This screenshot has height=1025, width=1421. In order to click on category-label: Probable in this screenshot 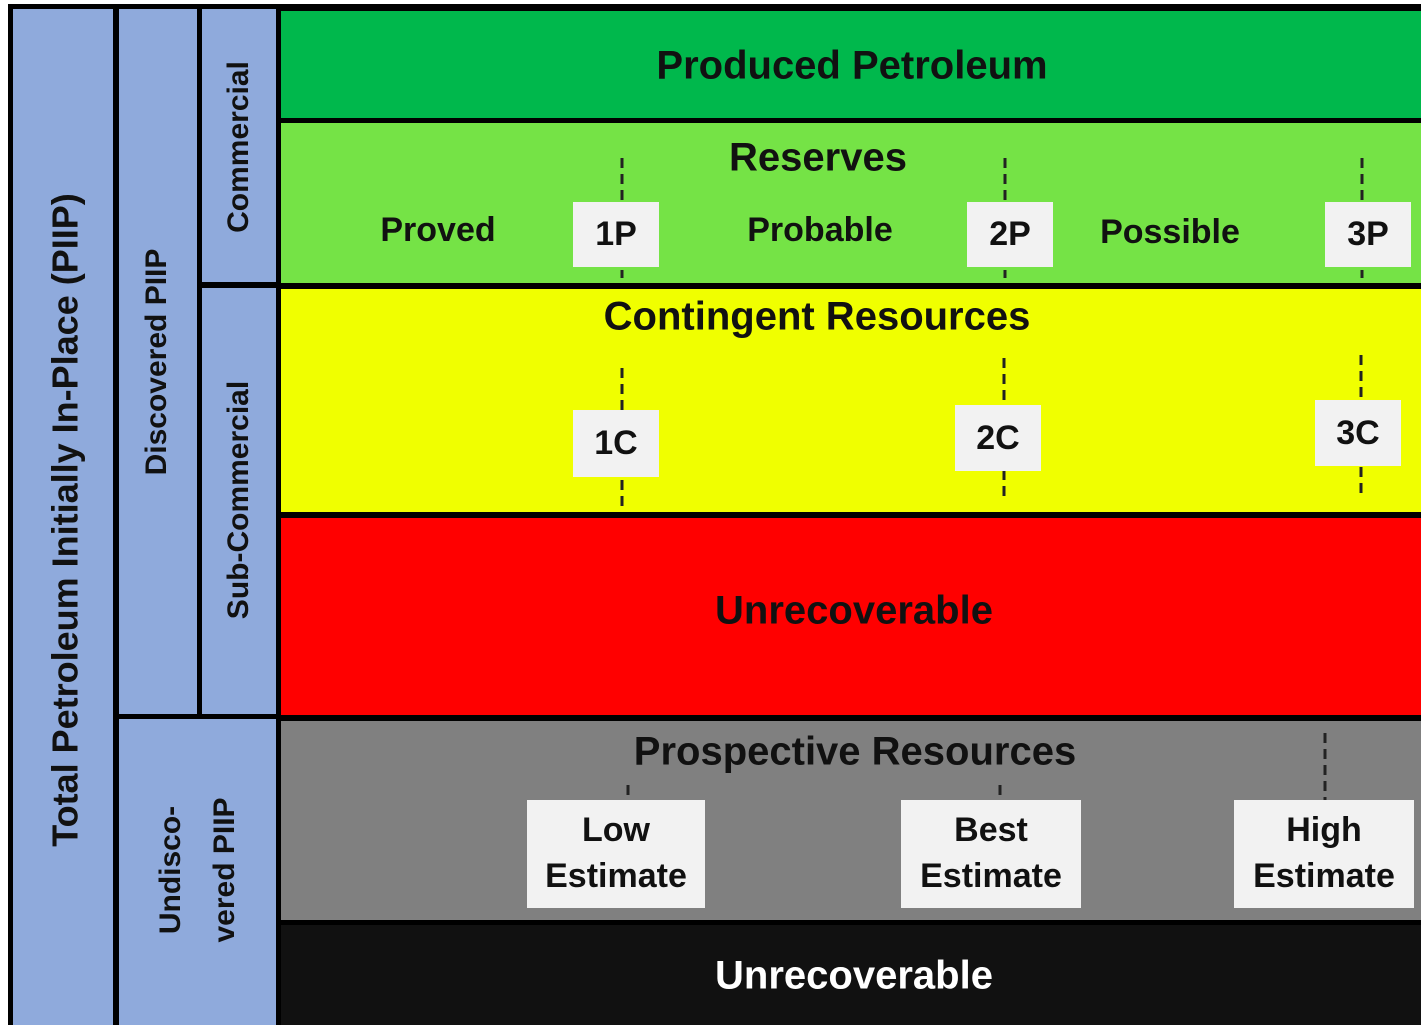, I will do `click(819, 230)`.